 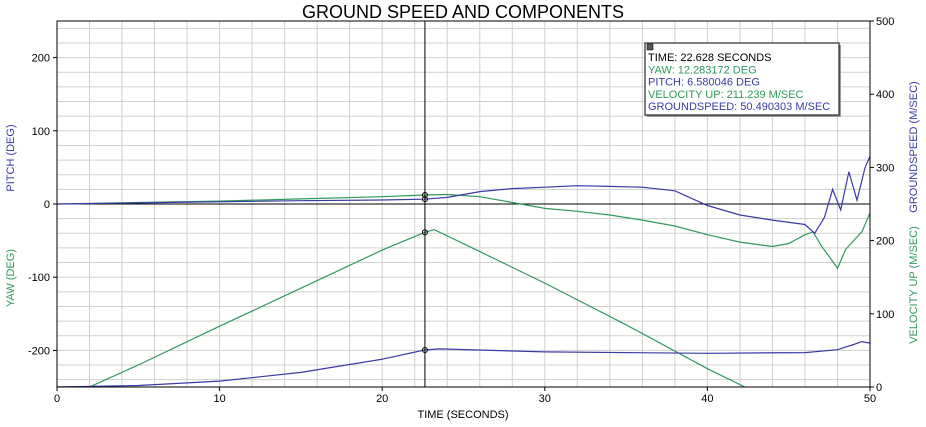 I want to click on readout-line-2: PITCH: 6.580046 DEG, so click(x=704, y=83).